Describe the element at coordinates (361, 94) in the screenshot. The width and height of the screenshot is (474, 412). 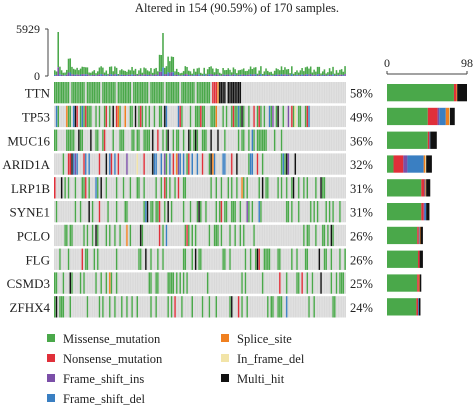
I see `gene-pct-ttn: 58%` at that location.